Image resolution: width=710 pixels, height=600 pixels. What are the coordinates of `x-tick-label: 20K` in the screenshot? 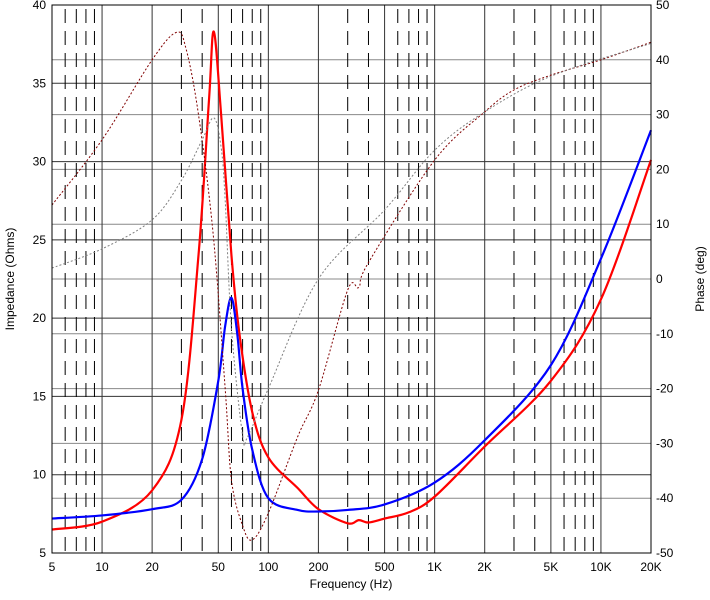 It's located at (650, 567).